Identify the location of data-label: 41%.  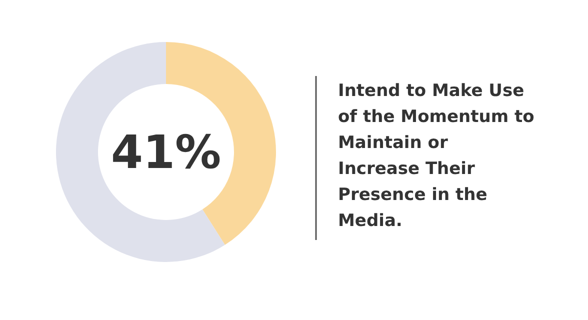
(166, 152).